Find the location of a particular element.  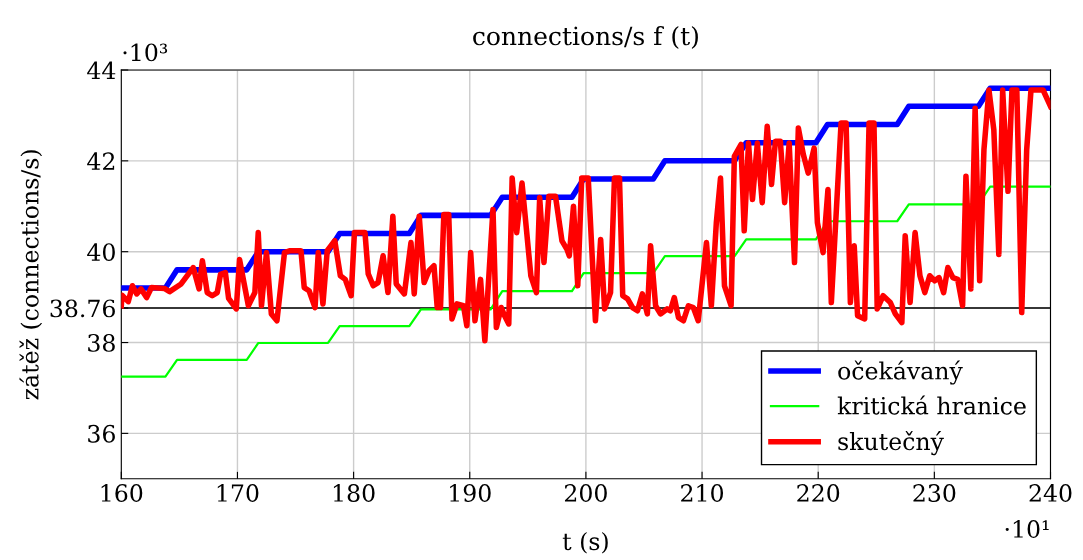

x-tick-label: 210 is located at coordinates (702, 493).